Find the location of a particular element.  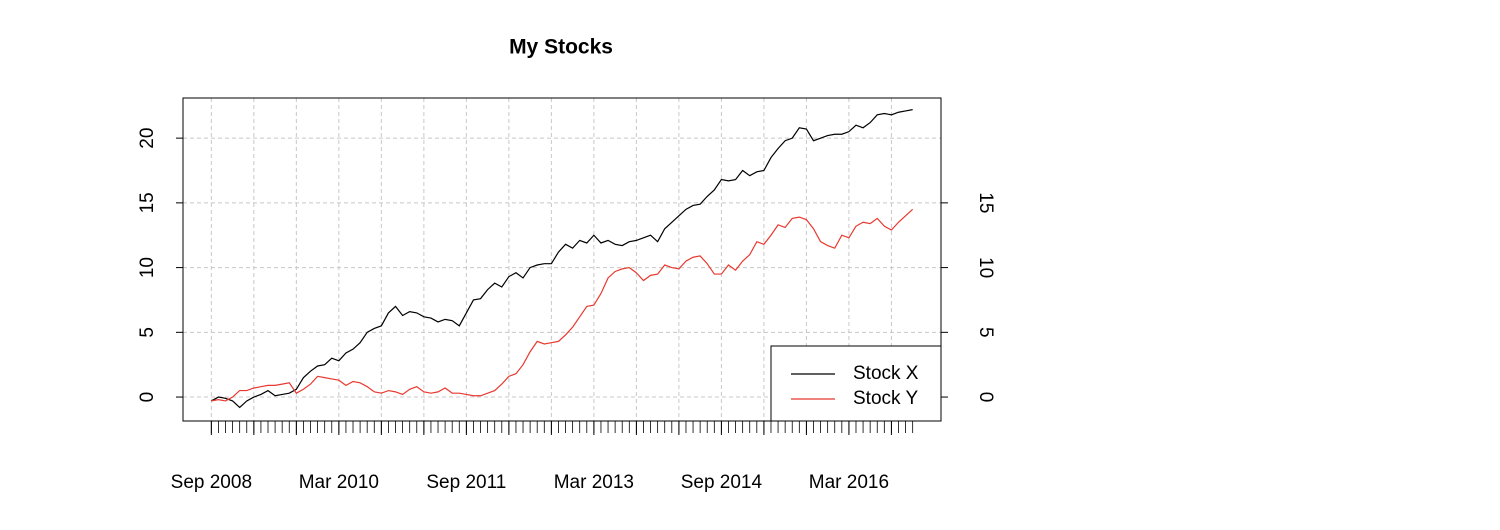

x-tick-label: Sep 2008 is located at coordinates (211, 482).